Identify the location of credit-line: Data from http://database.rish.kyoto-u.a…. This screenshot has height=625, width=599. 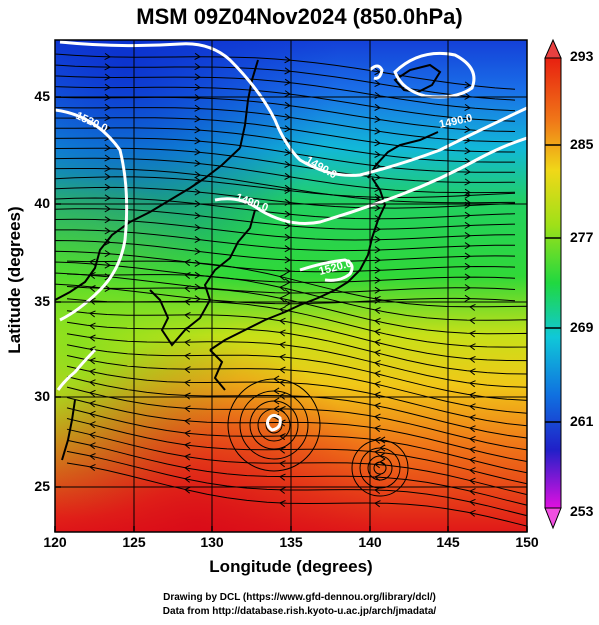
(299, 611).